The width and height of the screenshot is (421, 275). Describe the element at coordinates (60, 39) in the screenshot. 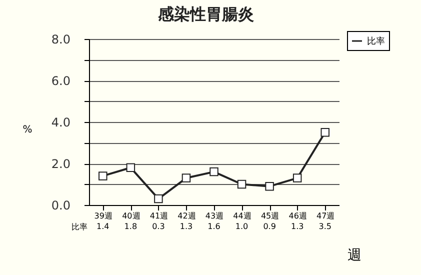

I see `y-tick-label: 8.0` at that location.